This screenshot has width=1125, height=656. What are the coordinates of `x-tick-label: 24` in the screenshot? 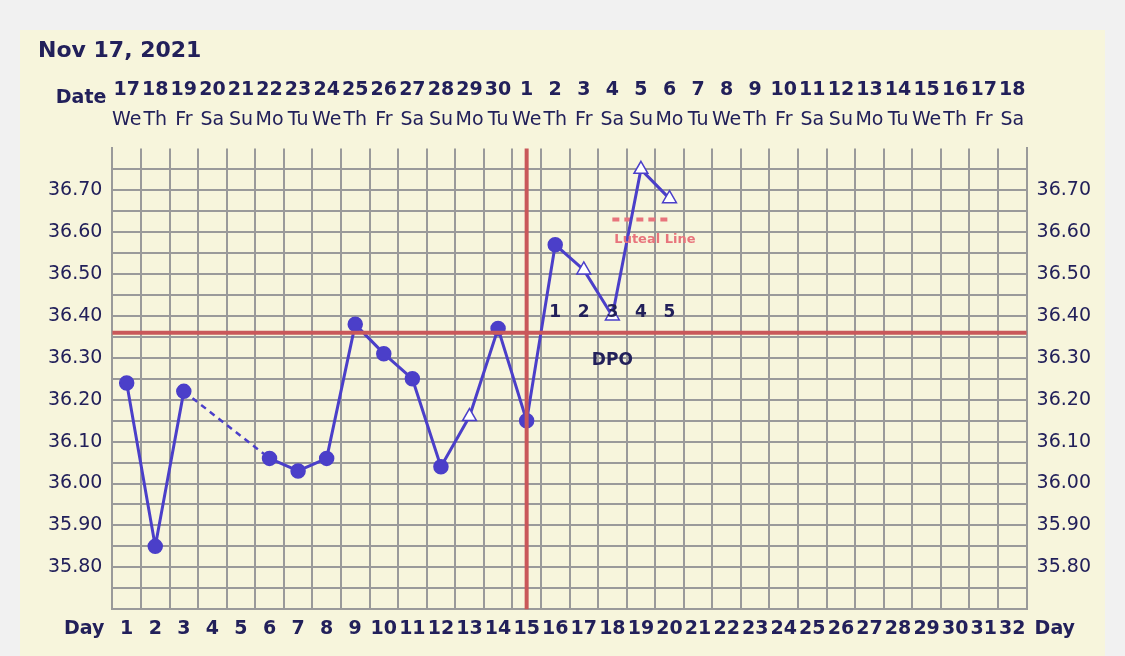 It's located at (783, 626).